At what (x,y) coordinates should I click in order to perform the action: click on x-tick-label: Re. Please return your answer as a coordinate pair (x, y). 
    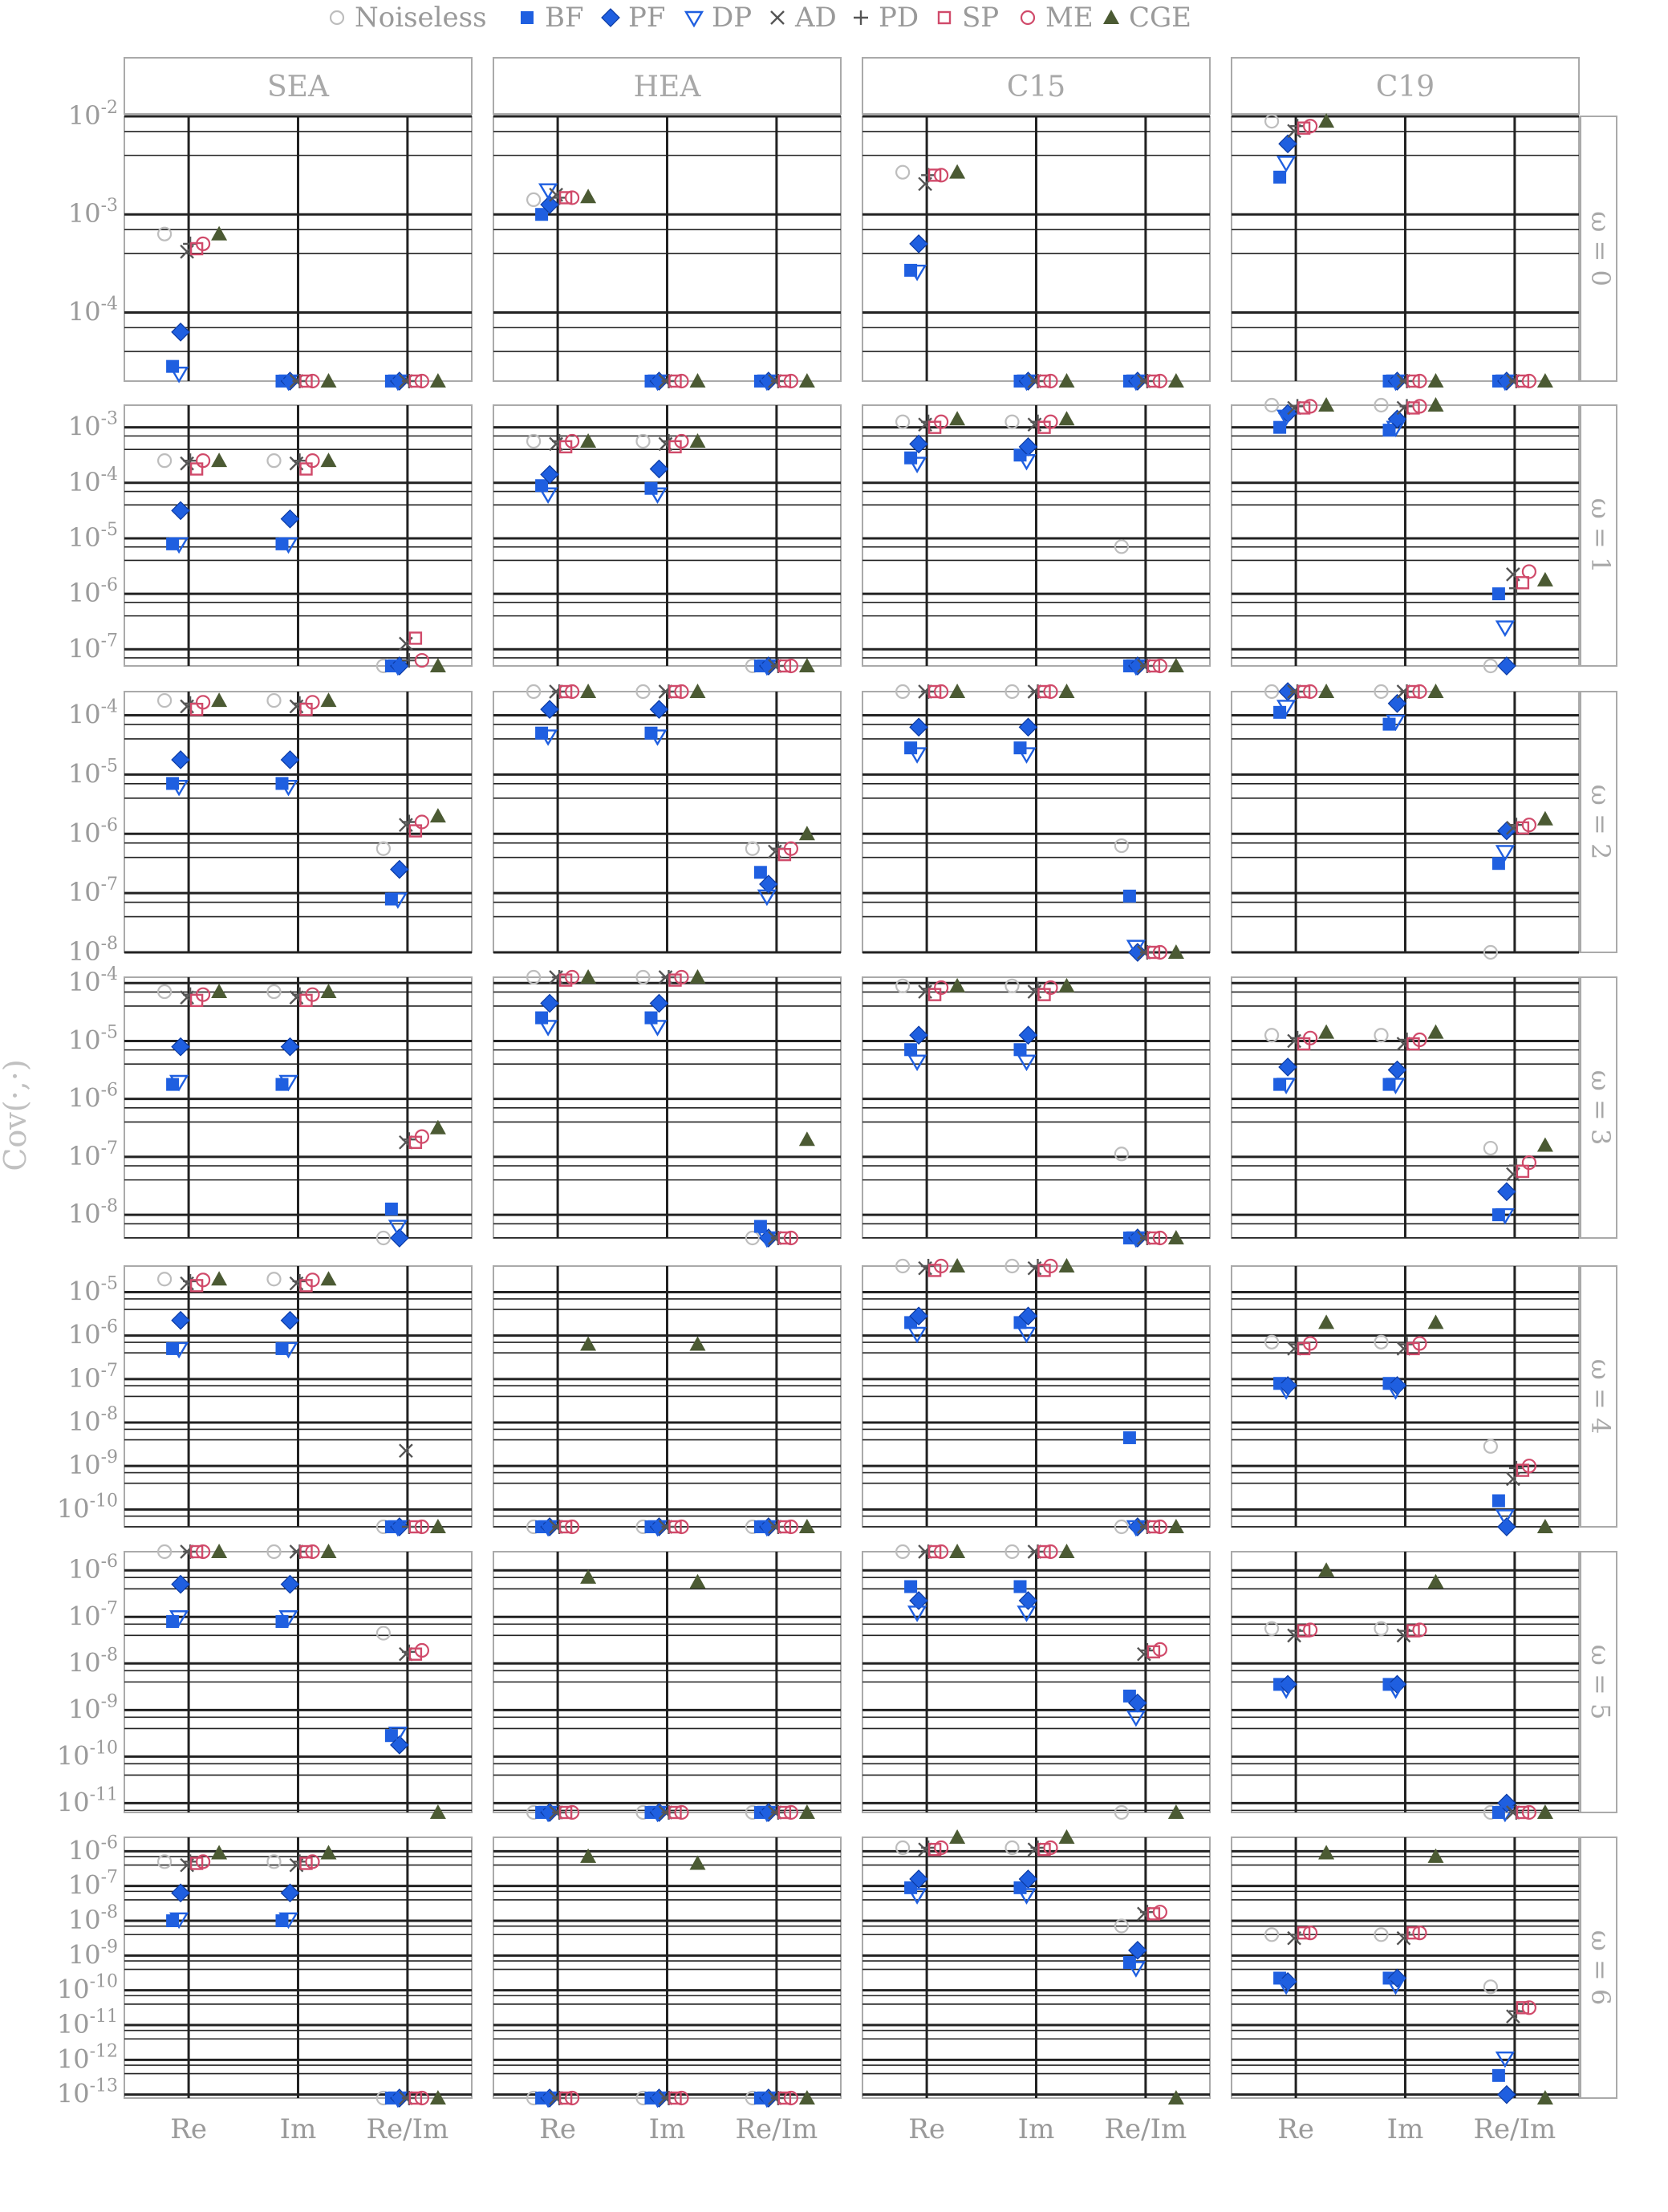
    Looking at the image, I should click on (188, 2129).